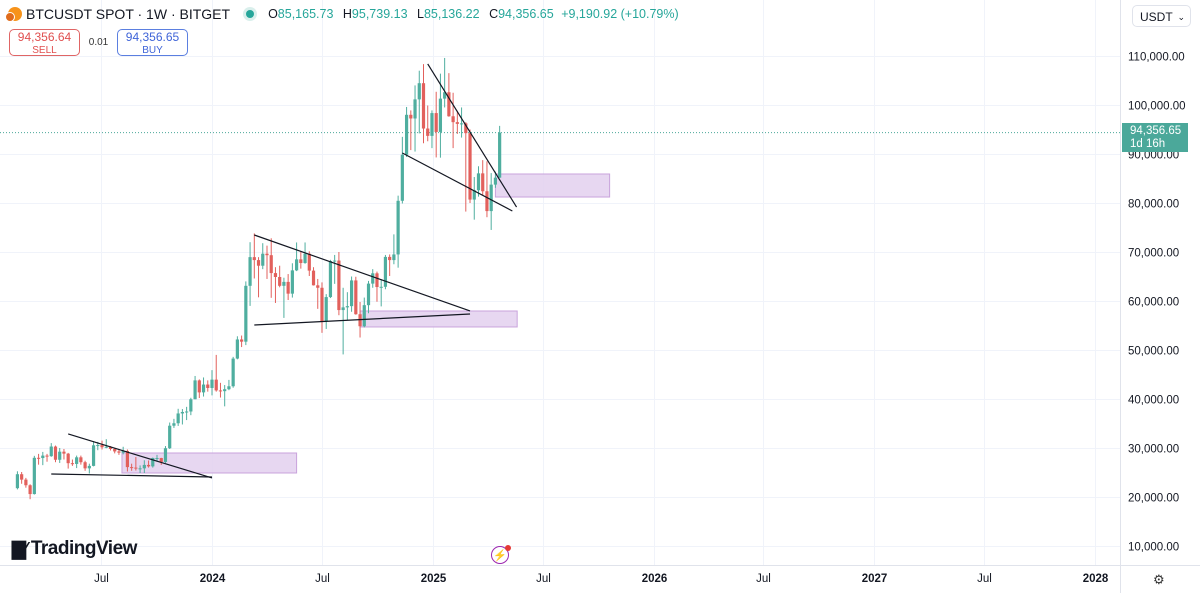  I want to click on rectangle-zone, so click(552, 185).